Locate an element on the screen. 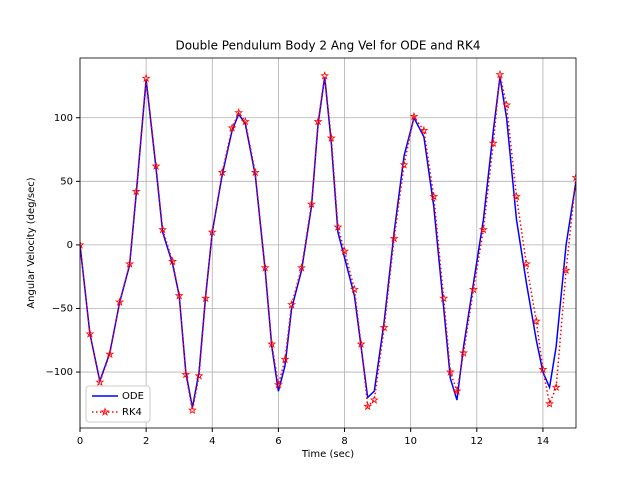  y-tick-label: 0 is located at coordinates (70, 245).